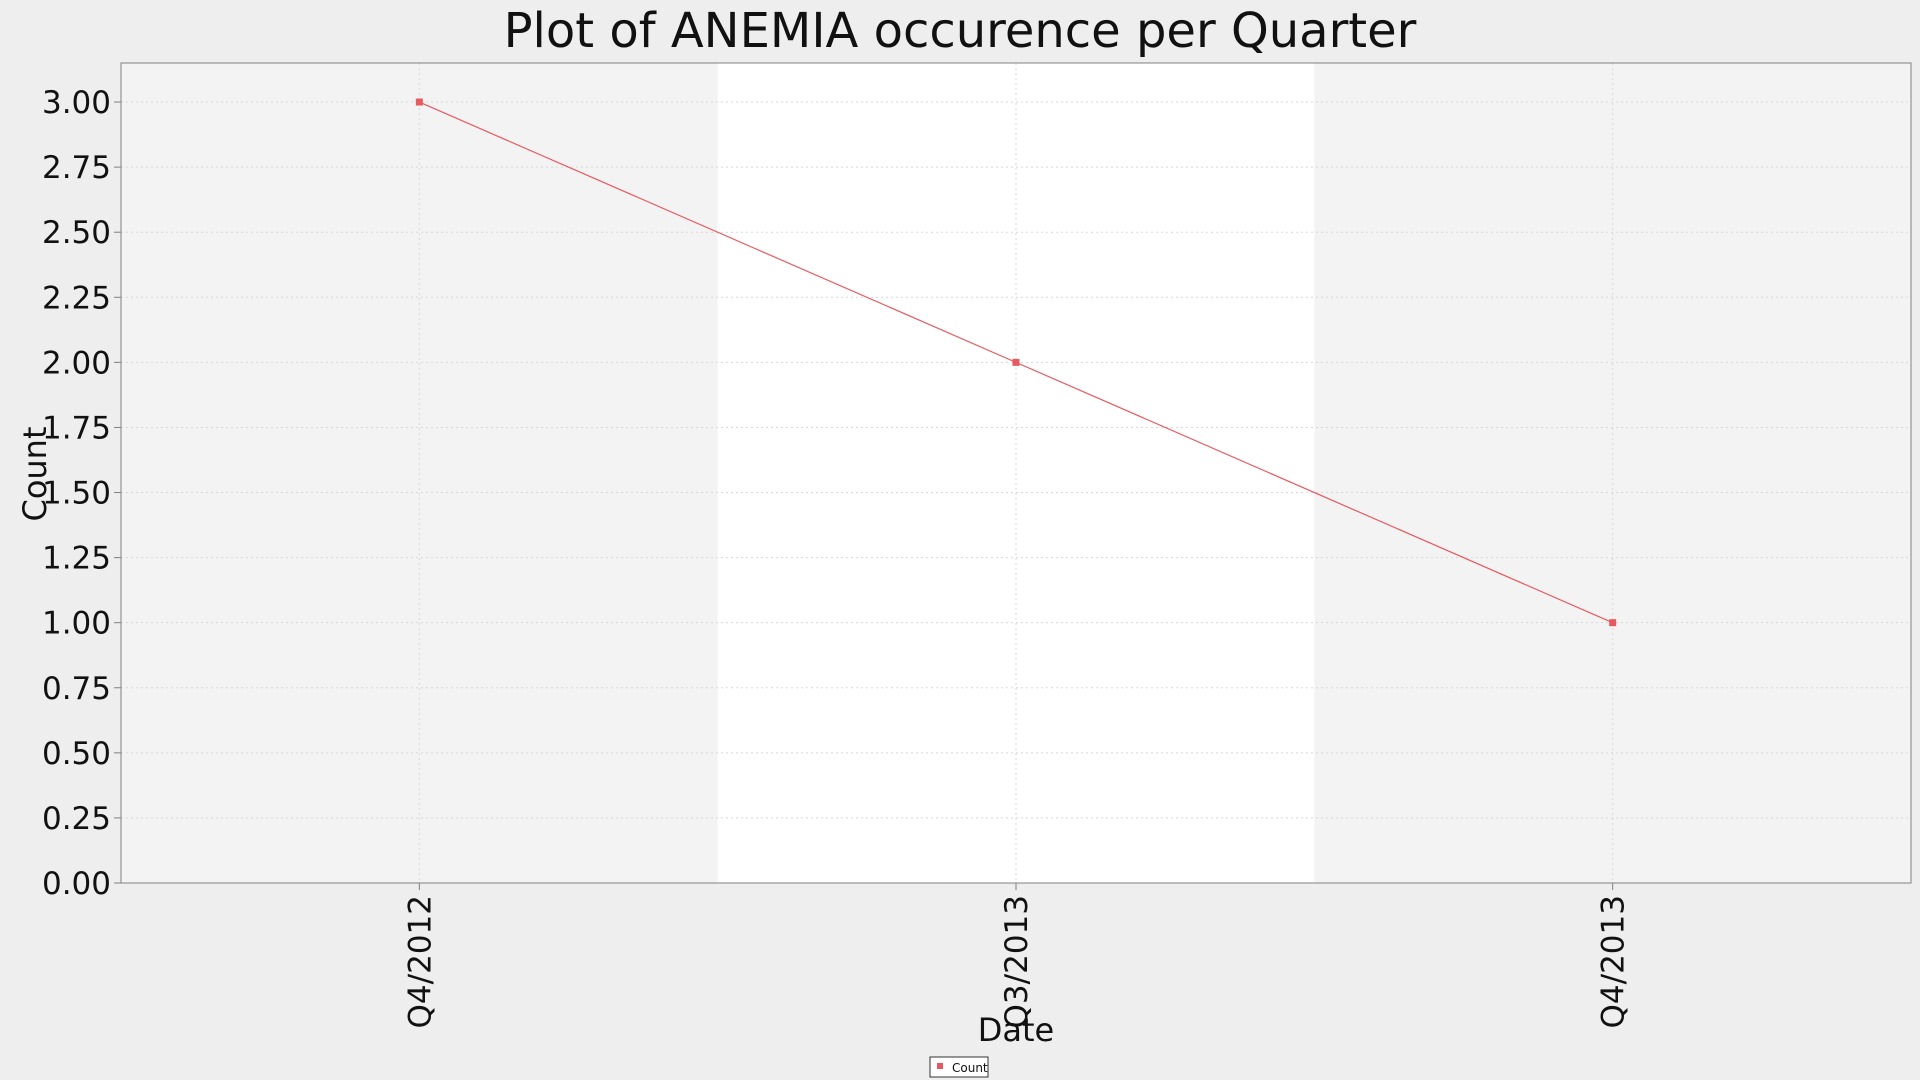 The width and height of the screenshot is (1920, 1080). I want to click on y-tick-label: 0.25, so click(76, 819).